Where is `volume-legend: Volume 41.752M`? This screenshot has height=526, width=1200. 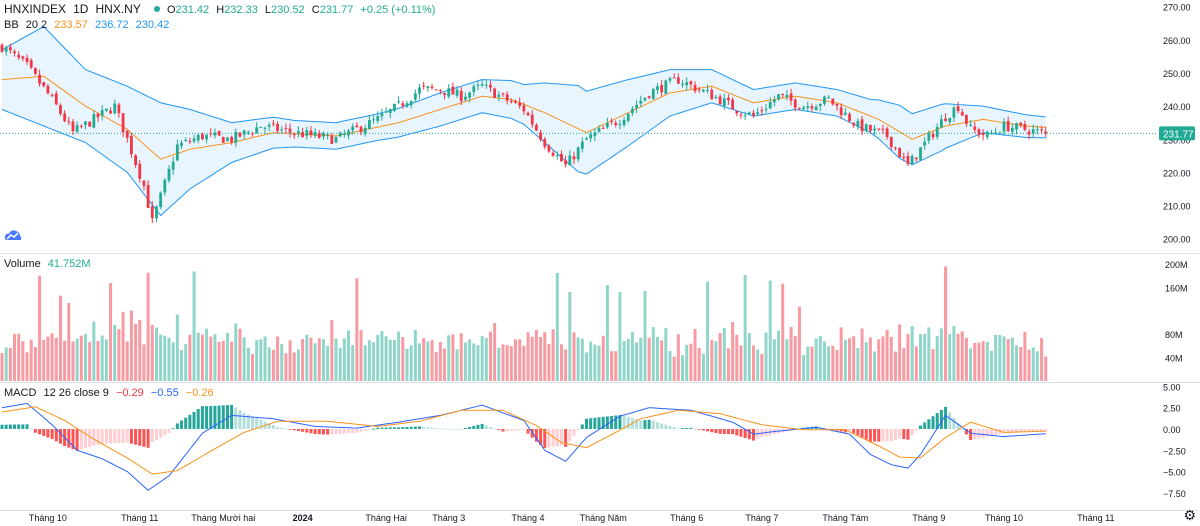 volume-legend: Volume 41.752M is located at coordinates (49, 264).